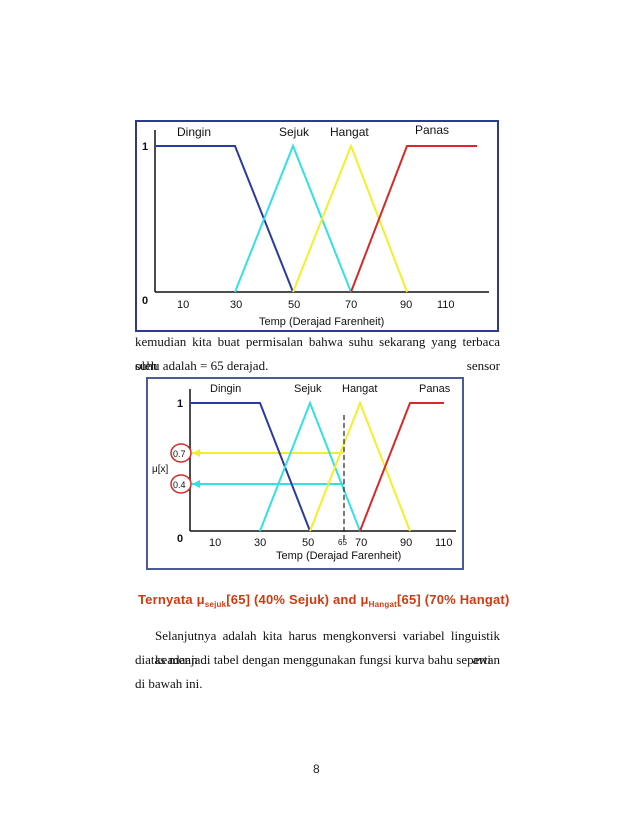 This screenshot has width=638, height=826. What do you see at coordinates (260, 543) in the screenshot?
I see `figure2-xtick: 30` at bounding box center [260, 543].